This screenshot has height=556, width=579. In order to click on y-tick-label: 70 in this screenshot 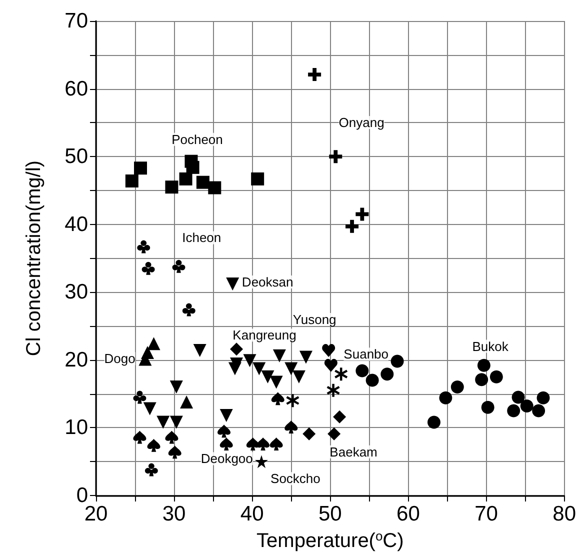, I will do `click(76, 21)`.